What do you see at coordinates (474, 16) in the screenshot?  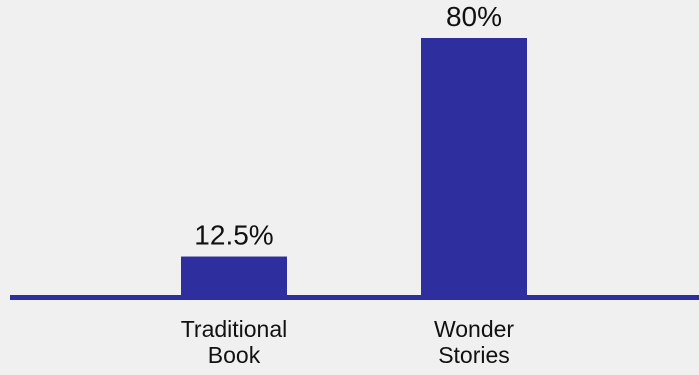 I see `data-label-2: 80%` at bounding box center [474, 16].